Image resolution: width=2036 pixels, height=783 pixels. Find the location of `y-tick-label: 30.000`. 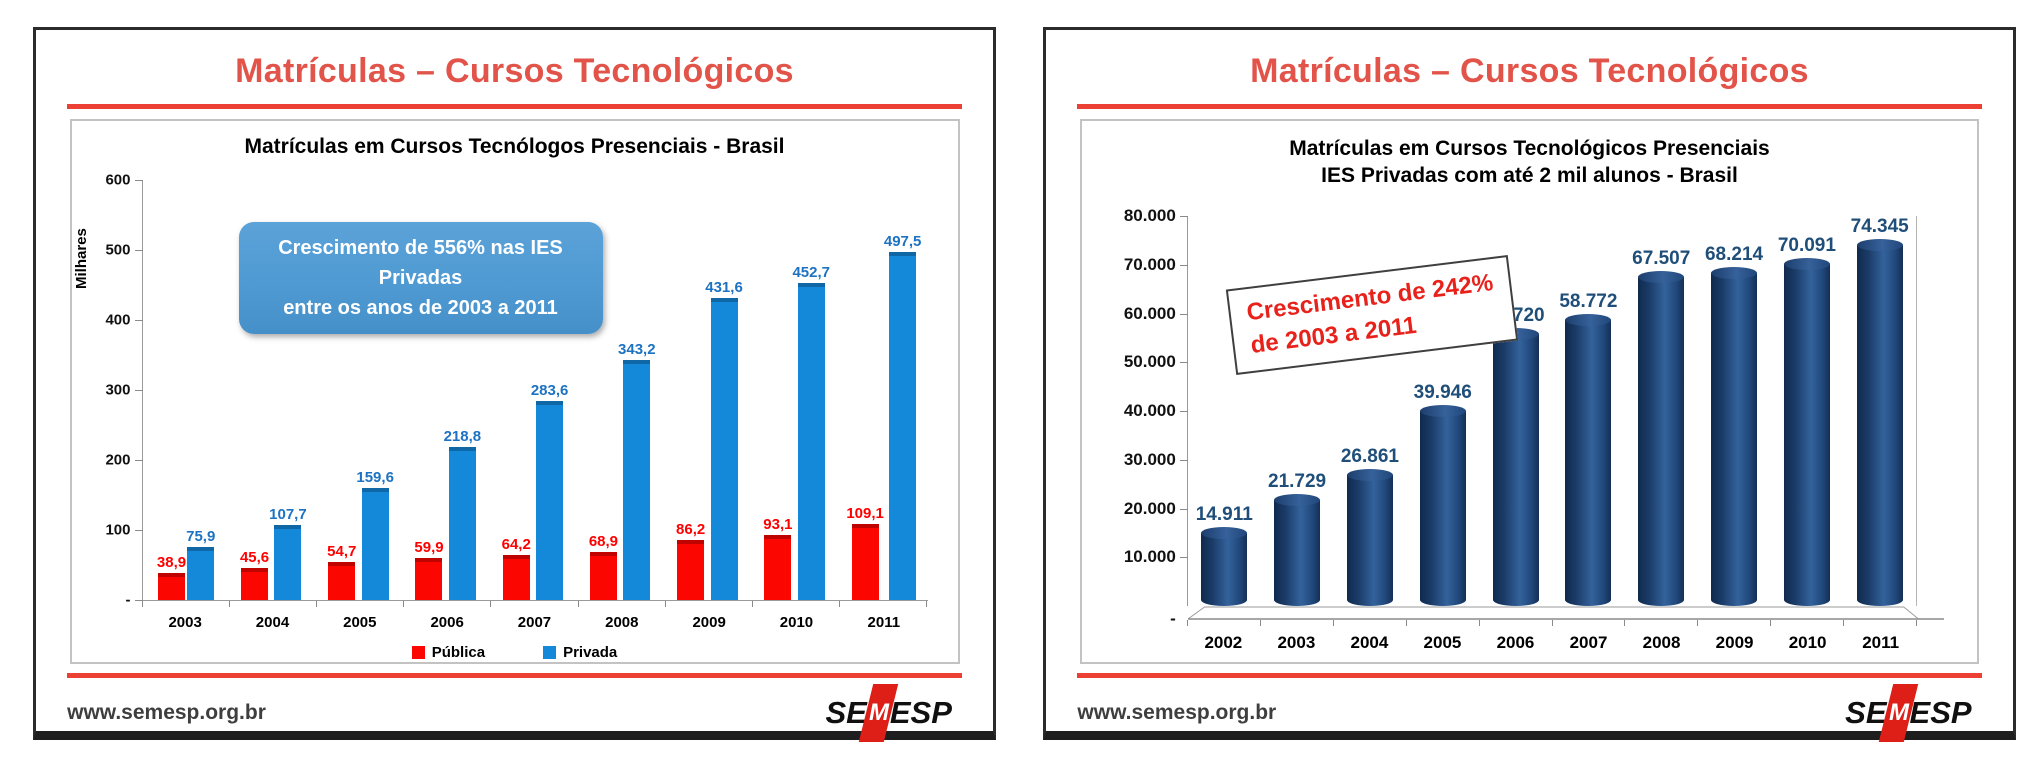

y-tick-label: 30.000 is located at coordinates (1149, 459).